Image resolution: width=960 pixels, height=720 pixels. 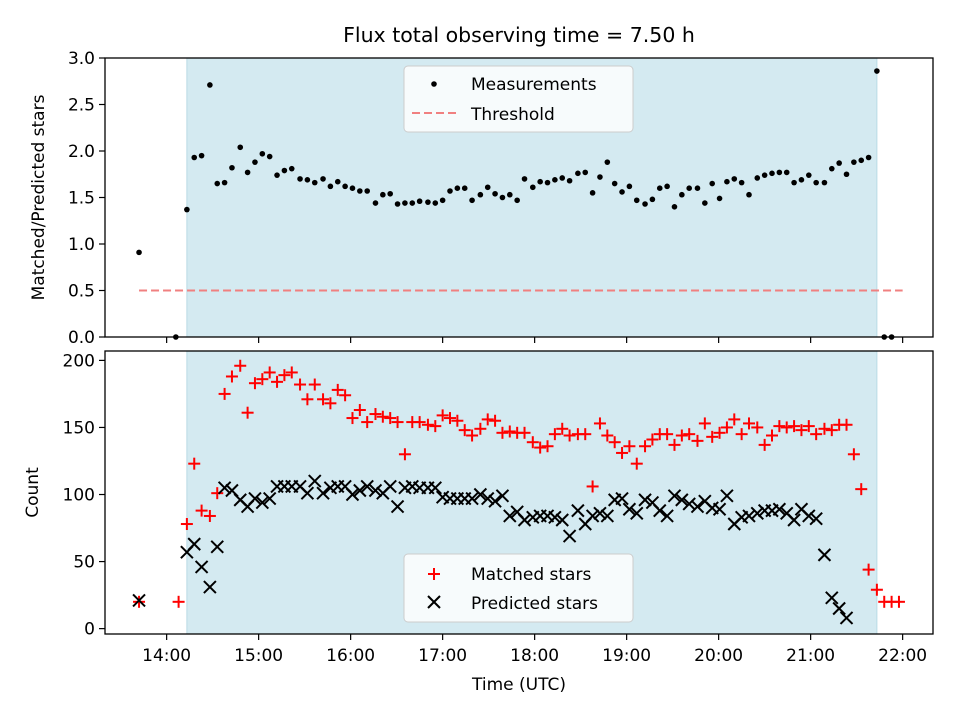 I want to click on time-x-tick-label: 18:00, so click(x=534, y=656).